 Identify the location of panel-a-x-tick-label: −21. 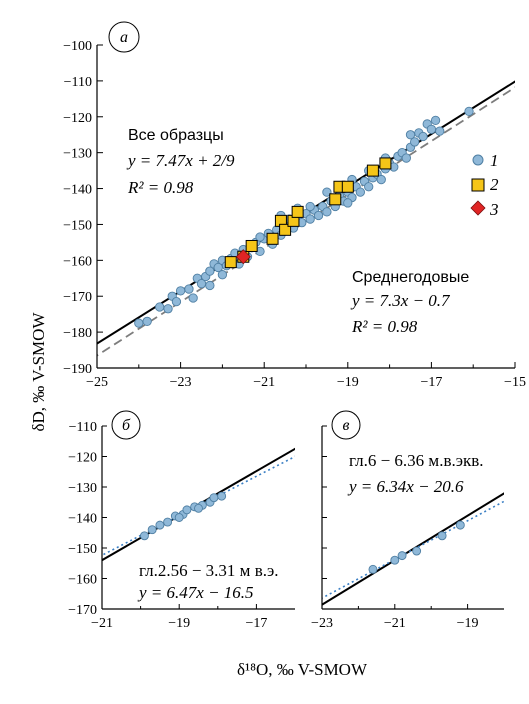
(264, 382).